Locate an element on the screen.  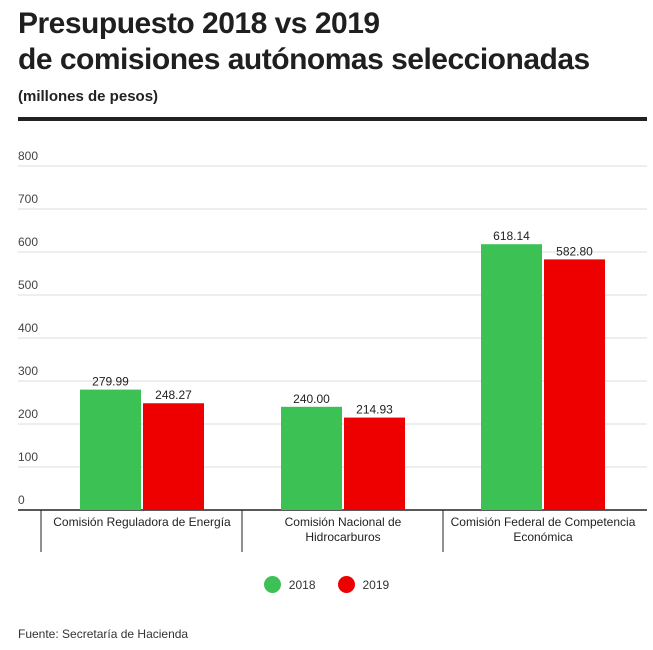
y-tick-label: 400 is located at coordinates (28, 328).